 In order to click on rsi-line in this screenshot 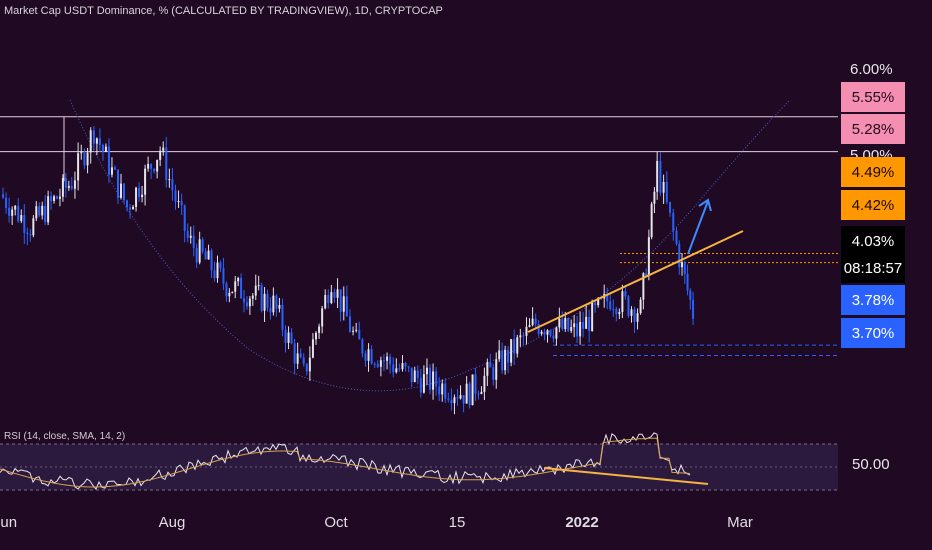, I will do `click(345, 461)`.